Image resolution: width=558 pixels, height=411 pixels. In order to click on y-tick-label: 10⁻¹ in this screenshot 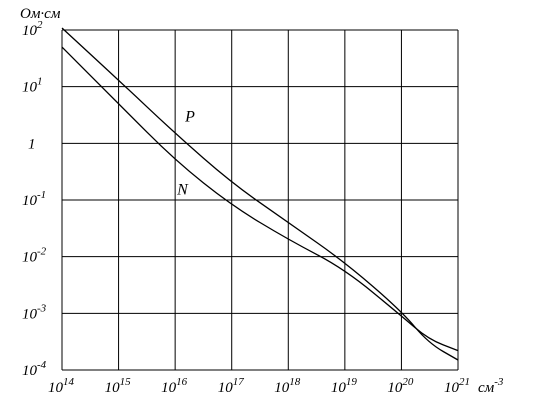, I will do `click(34, 199)`.